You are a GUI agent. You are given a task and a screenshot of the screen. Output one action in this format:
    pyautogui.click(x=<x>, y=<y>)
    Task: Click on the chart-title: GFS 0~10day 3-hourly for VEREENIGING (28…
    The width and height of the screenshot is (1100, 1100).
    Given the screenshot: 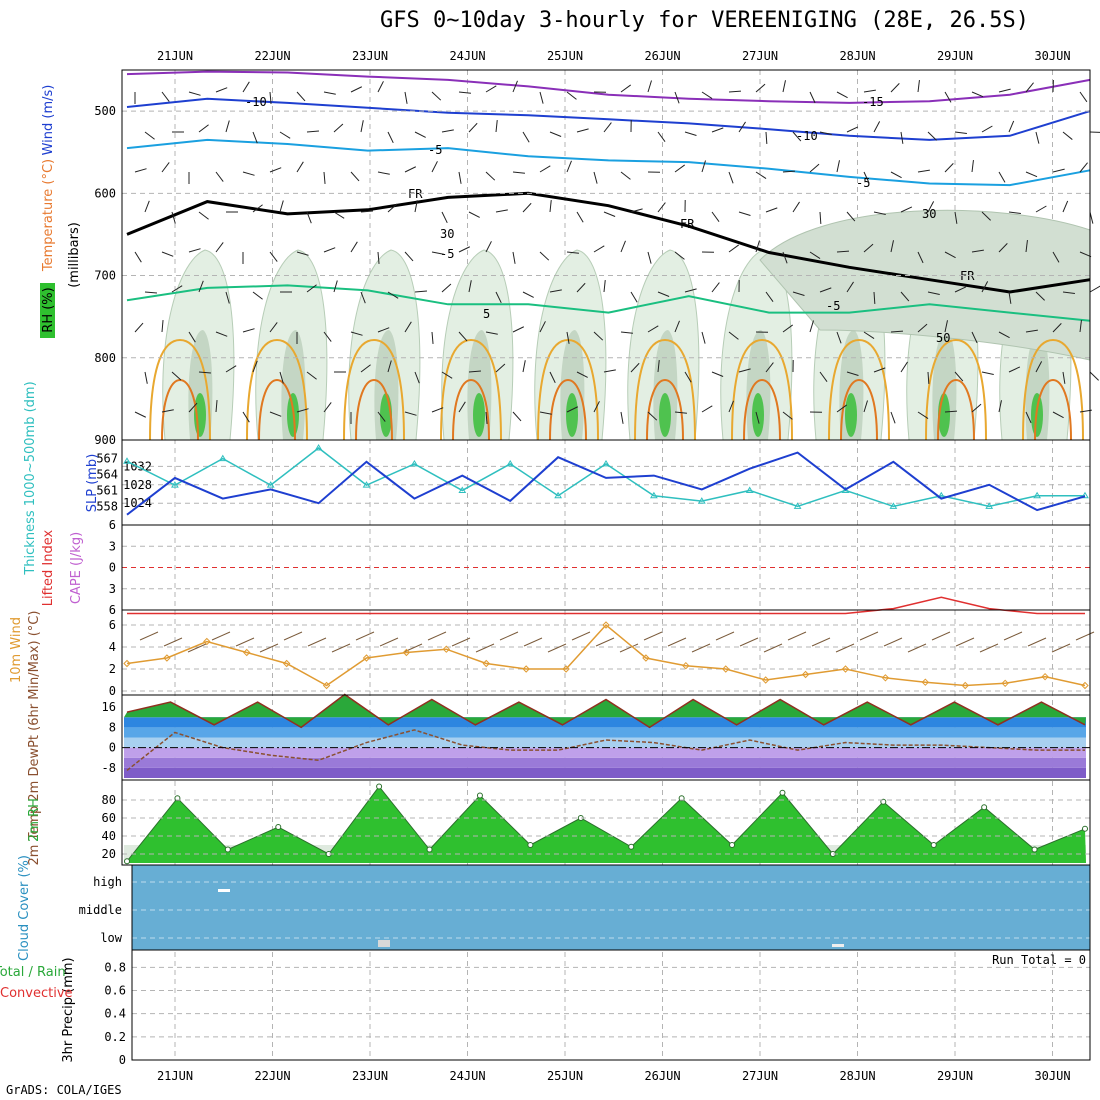 What is the action you would take?
    pyautogui.click(x=705, y=20)
    